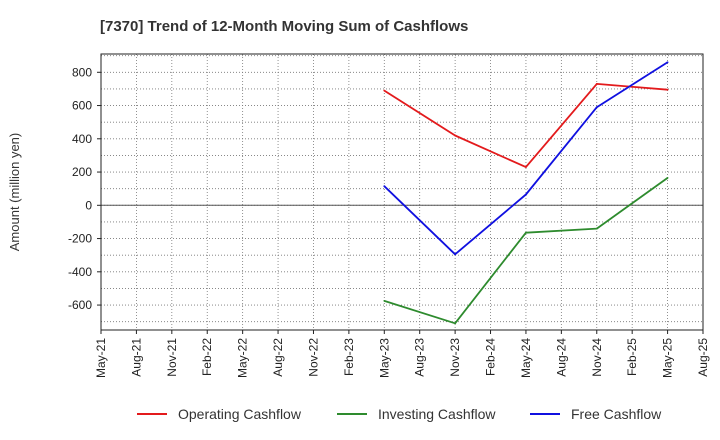 The width and height of the screenshot is (720, 440). What do you see at coordinates (136, 357) in the screenshot?
I see `x-tick-label: Aug-21` at bounding box center [136, 357].